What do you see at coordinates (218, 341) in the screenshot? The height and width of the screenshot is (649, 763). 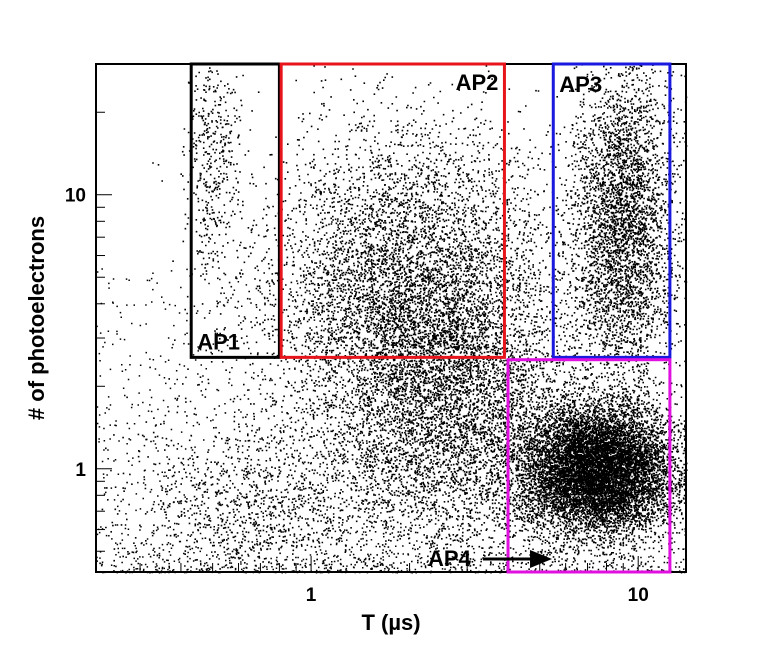 I see `region-label-ap1: AP1` at bounding box center [218, 341].